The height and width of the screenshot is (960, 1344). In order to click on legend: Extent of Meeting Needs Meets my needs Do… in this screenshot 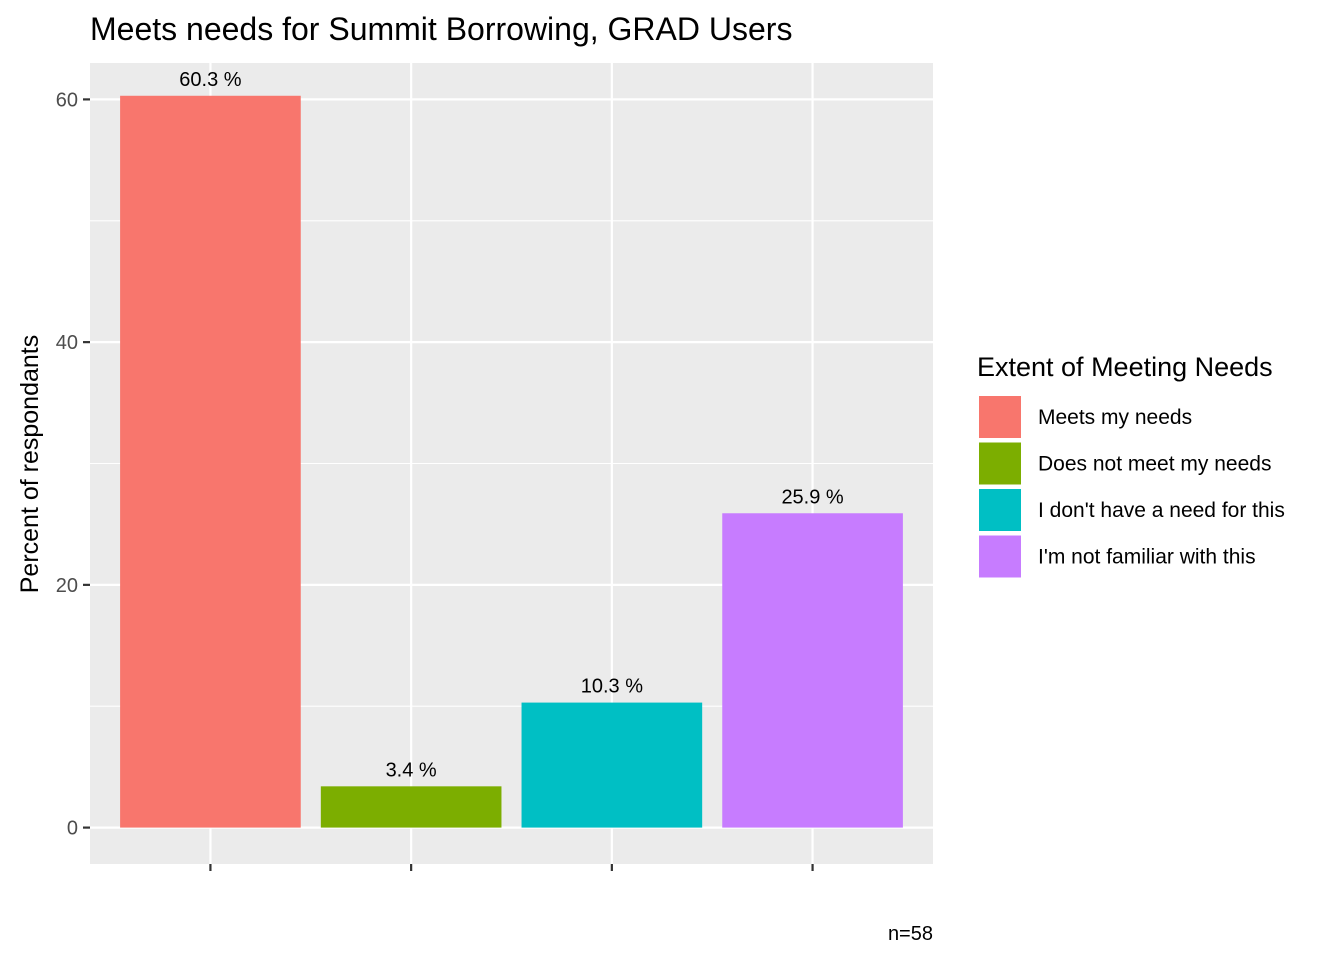, I will do `click(1131, 466)`.